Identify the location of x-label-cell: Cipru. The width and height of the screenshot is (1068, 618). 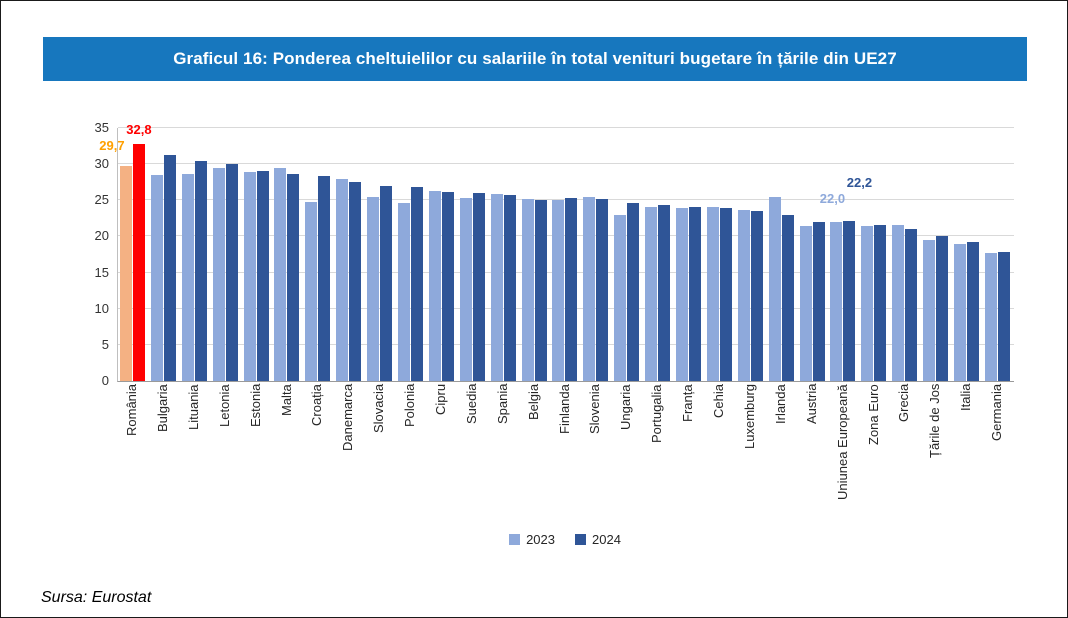
(441, 456).